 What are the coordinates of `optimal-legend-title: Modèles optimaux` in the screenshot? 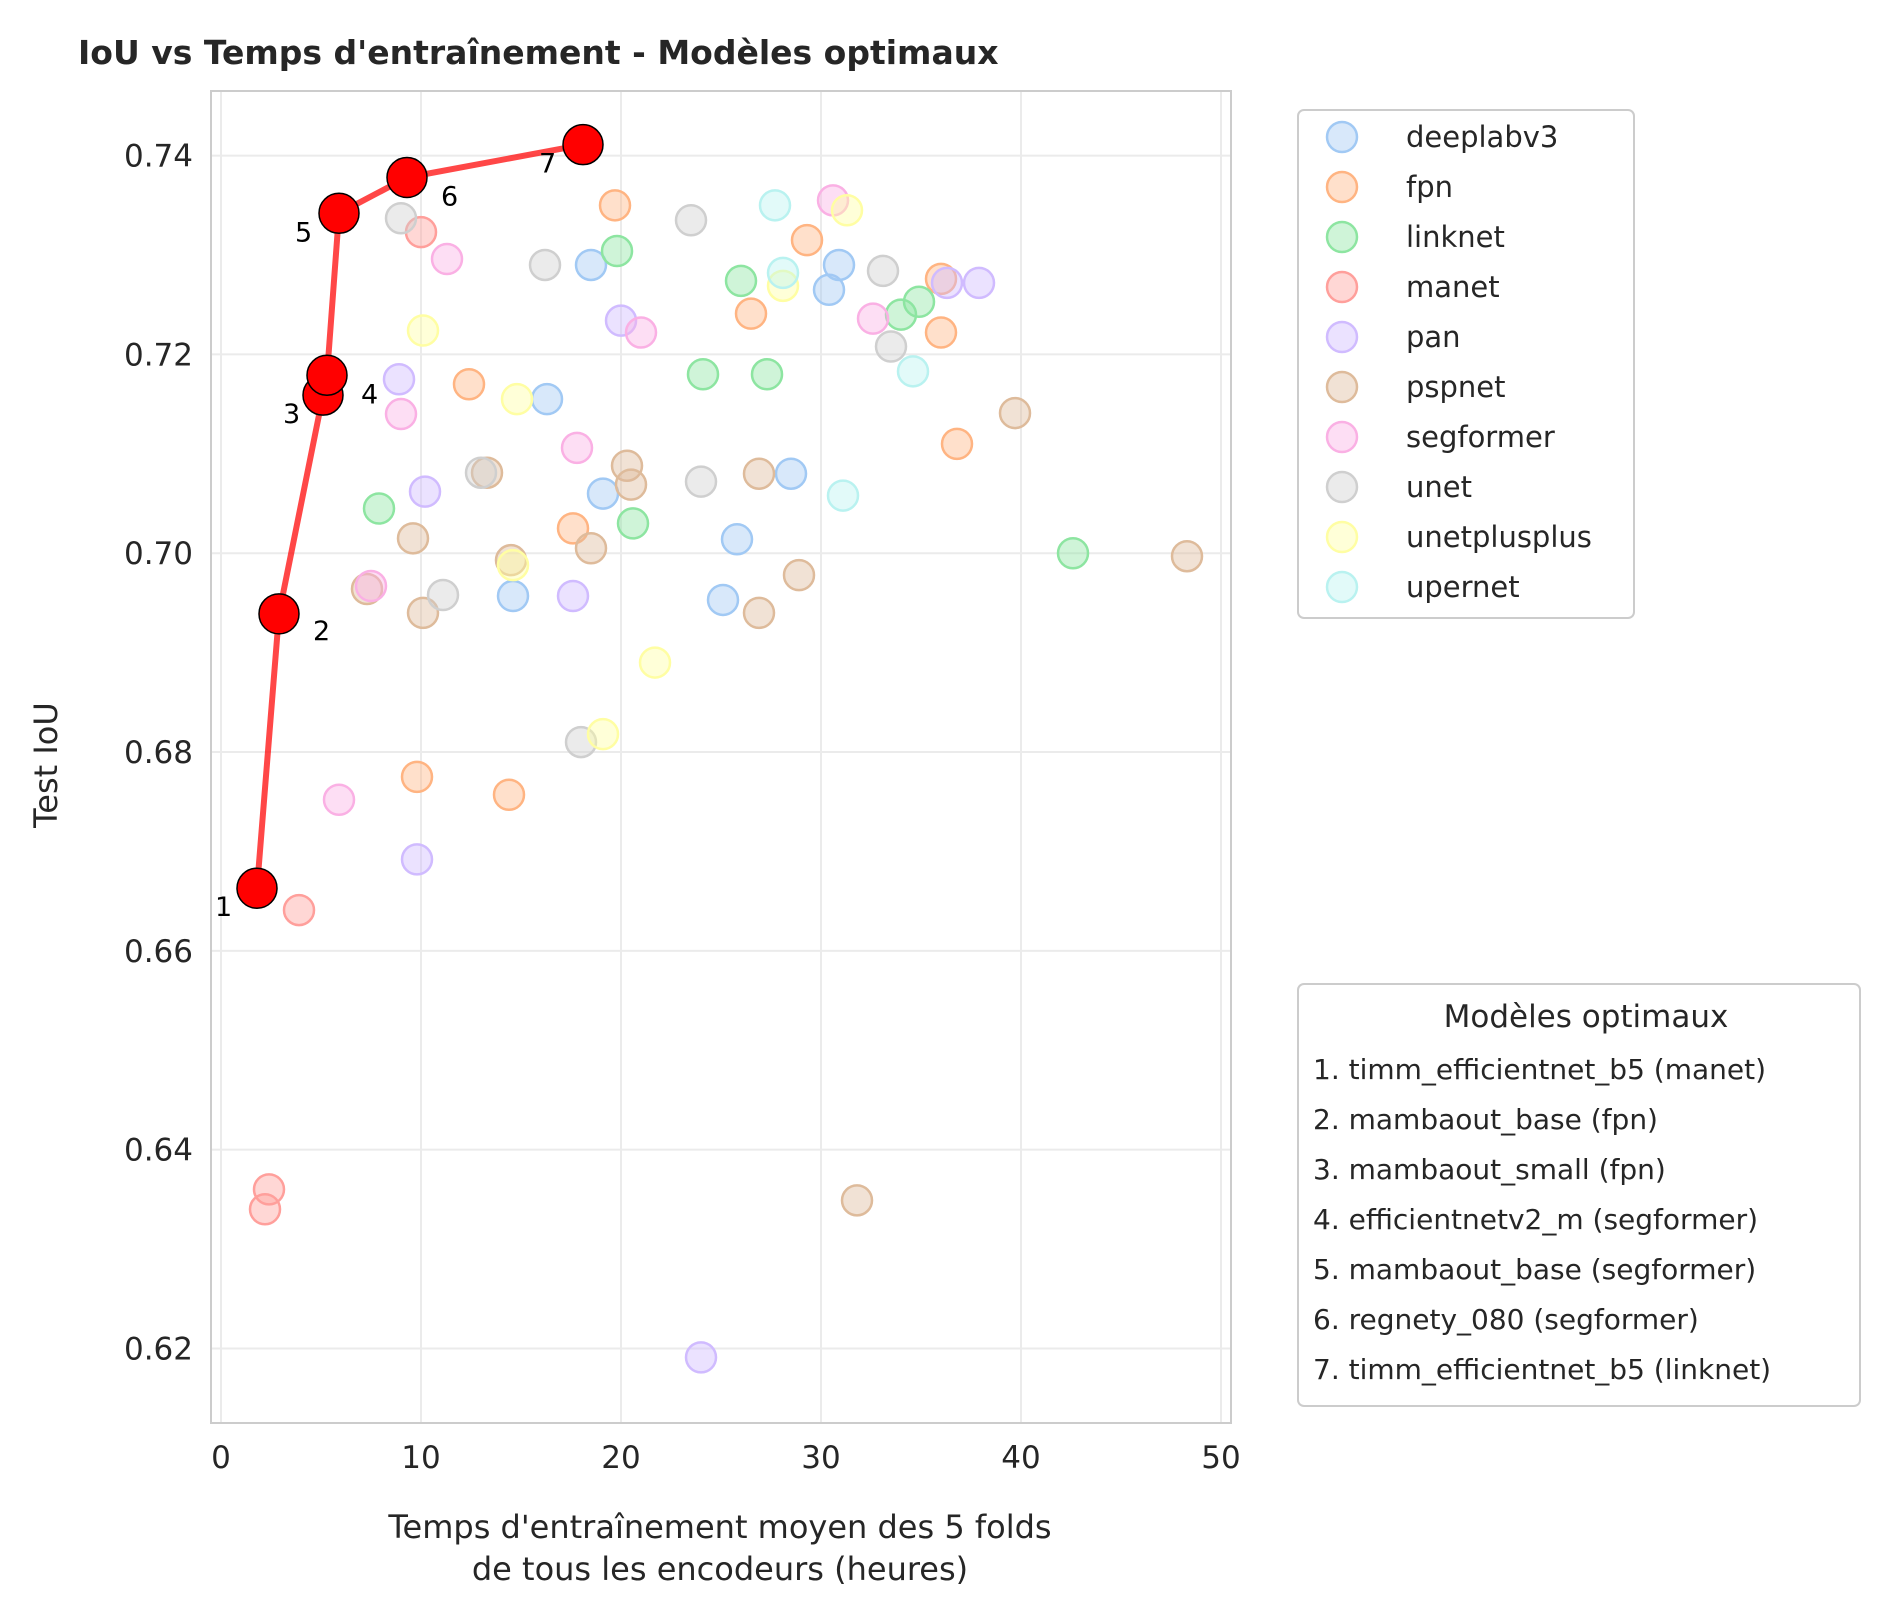 It's located at (1586, 1017).